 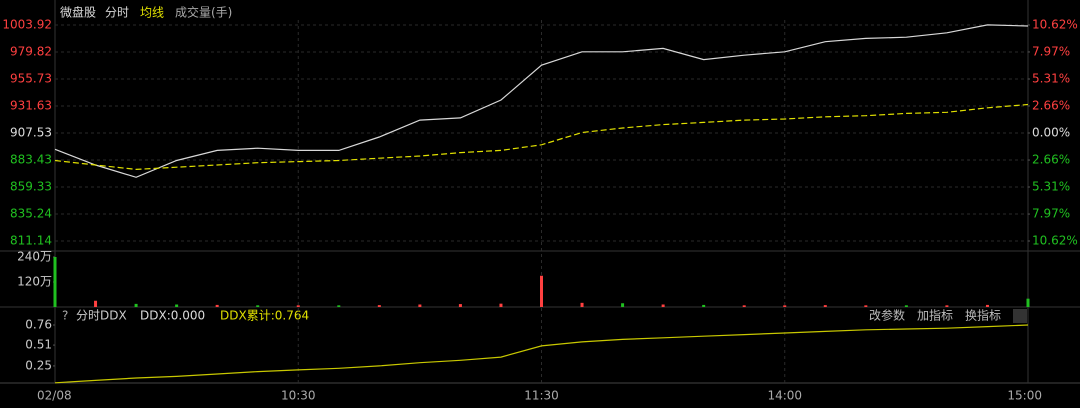 What do you see at coordinates (31, 241) in the screenshot?
I see `y-tick-label: 811.14` at bounding box center [31, 241].